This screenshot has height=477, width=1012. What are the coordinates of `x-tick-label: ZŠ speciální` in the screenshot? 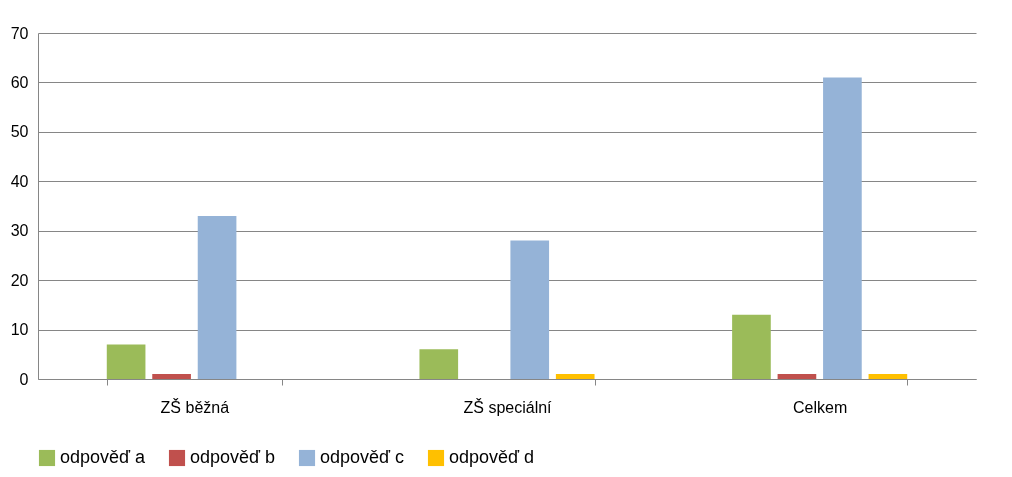 It's located at (508, 406).